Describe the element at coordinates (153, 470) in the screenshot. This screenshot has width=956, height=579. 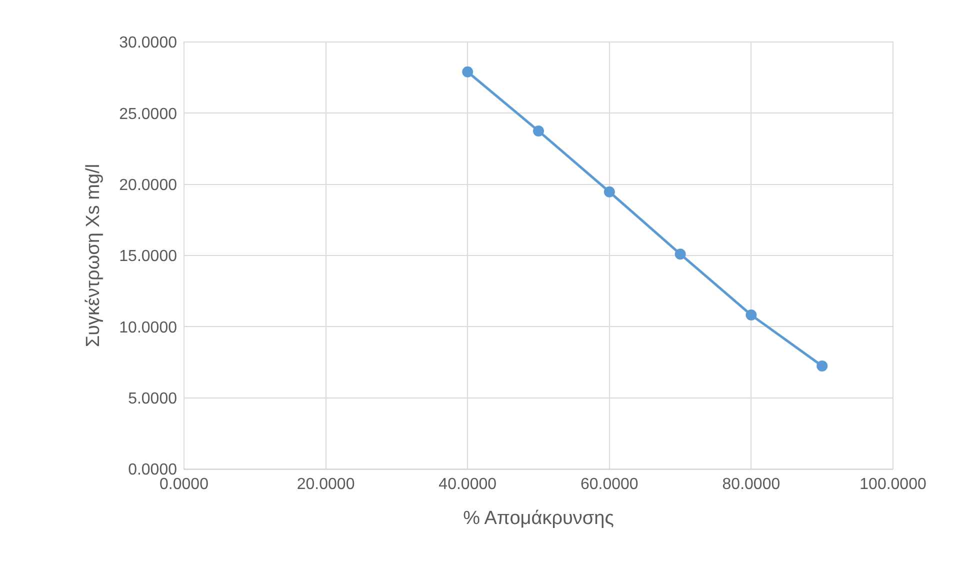
I see `y-tick-label: 0.0000` at that location.